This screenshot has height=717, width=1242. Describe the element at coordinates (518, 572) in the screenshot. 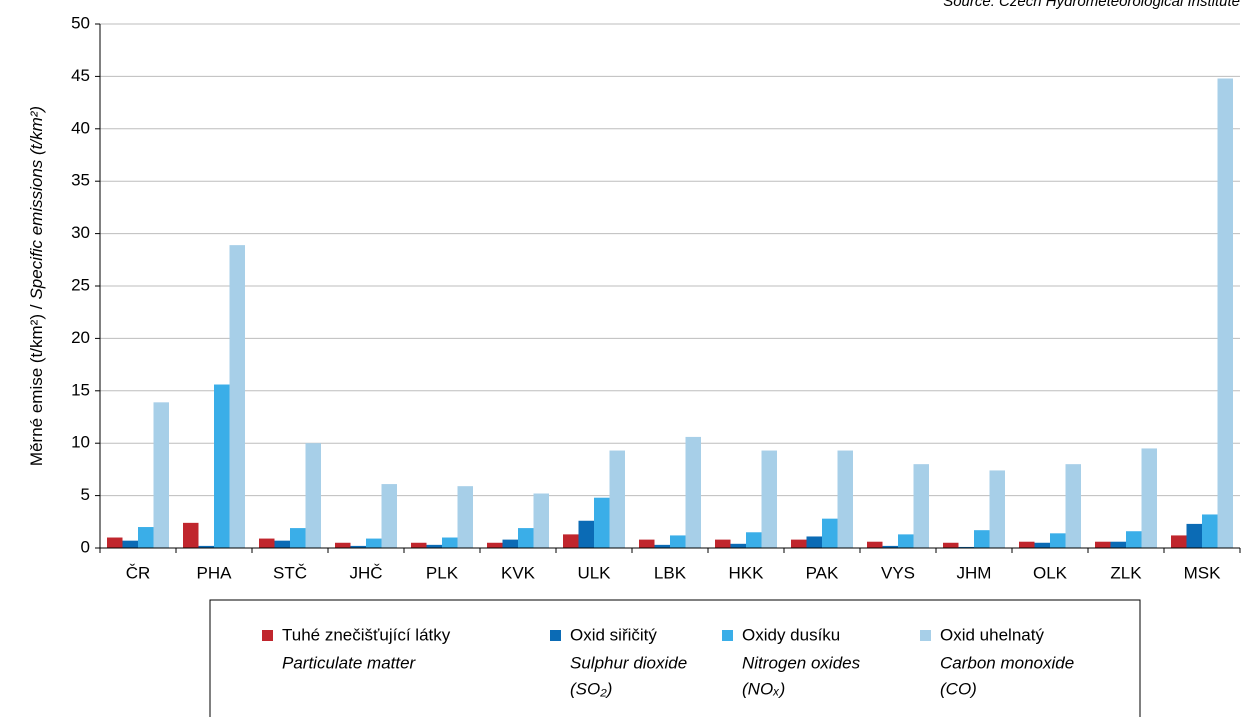

I see `x-tick-label: KVK` at that location.